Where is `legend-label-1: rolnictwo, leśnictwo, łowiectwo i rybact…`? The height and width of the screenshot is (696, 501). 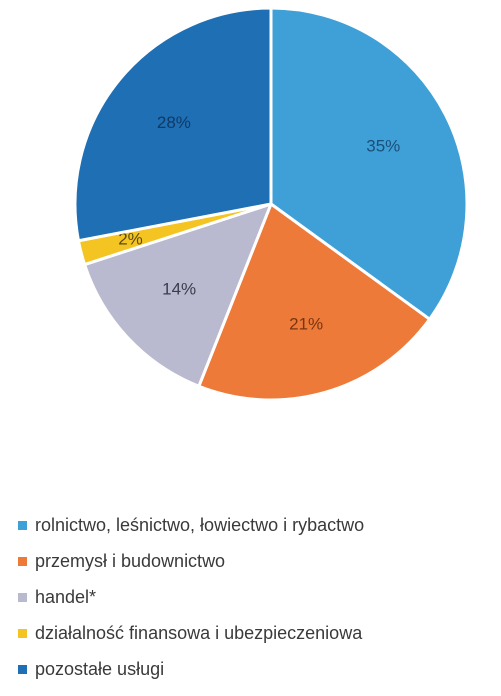
legend-label-1: rolnictwo, leśnictwo, łowiectwo i rybact… is located at coordinates (200, 524).